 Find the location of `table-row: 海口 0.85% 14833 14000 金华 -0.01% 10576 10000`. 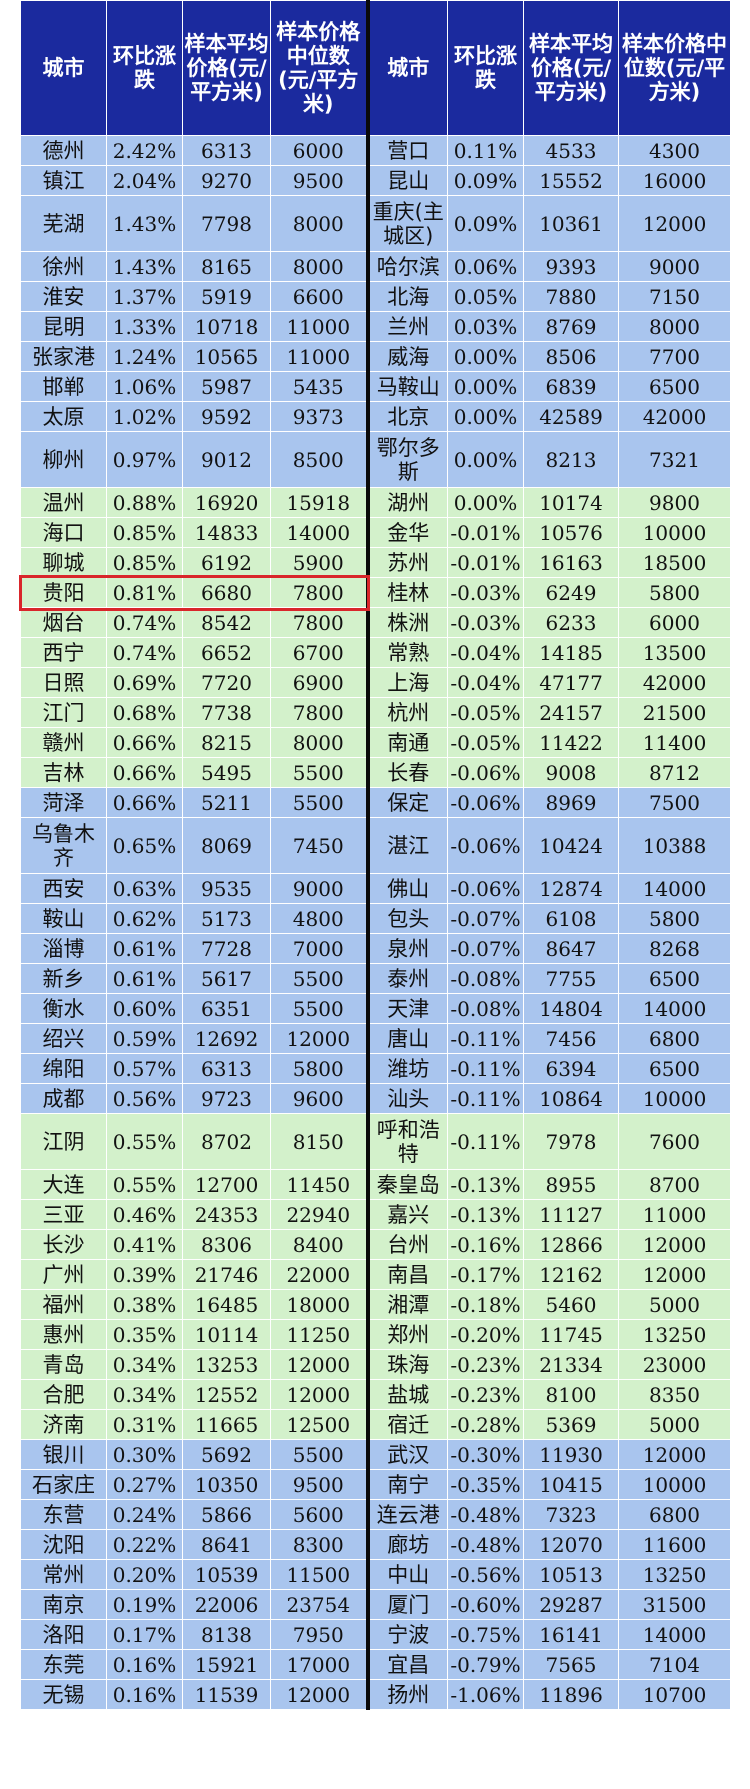

table-row: 海口 0.85% 14833 14000 金华 -0.01% 10576 10000 is located at coordinates (375, 532).